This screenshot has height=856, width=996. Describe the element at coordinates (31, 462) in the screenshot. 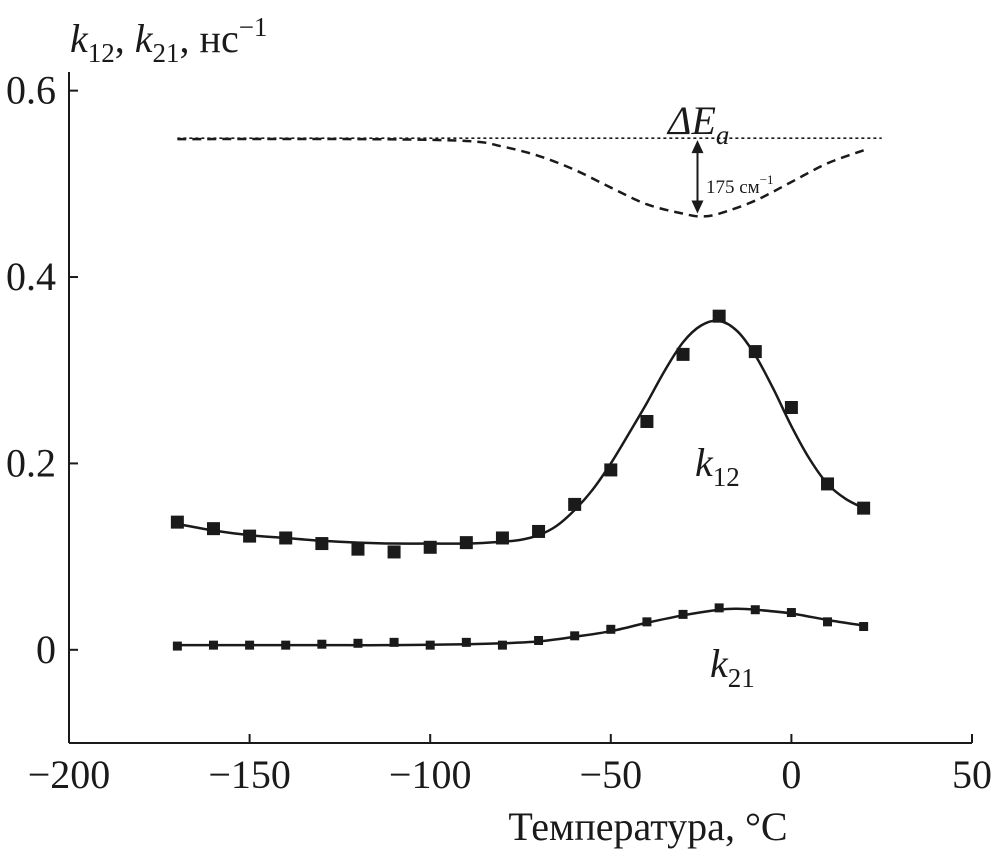

I see `y-tick-label: 0.2` at that location.